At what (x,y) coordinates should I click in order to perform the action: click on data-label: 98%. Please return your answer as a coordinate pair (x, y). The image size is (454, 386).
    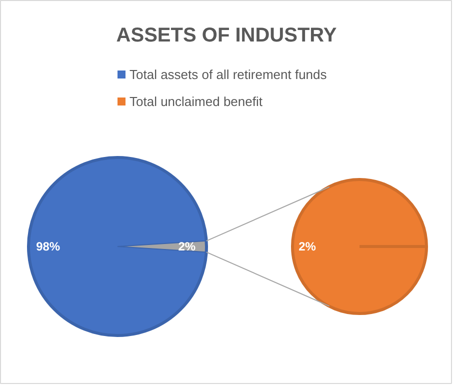
    Looking at the image, I should click on (48, 247).